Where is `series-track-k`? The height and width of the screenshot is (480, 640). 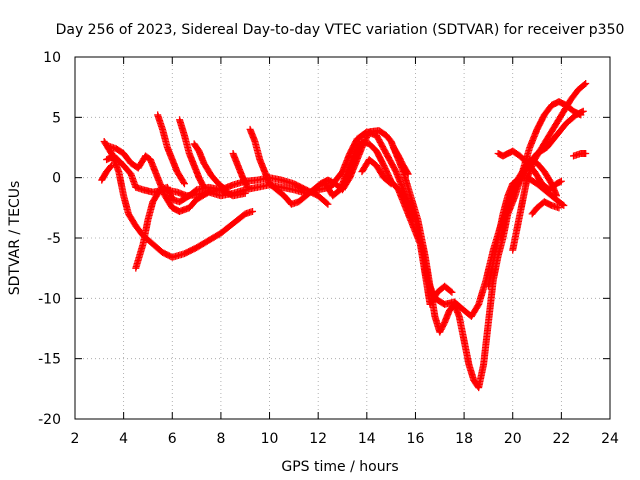
series-track-k is located at coordinates (376, 172).